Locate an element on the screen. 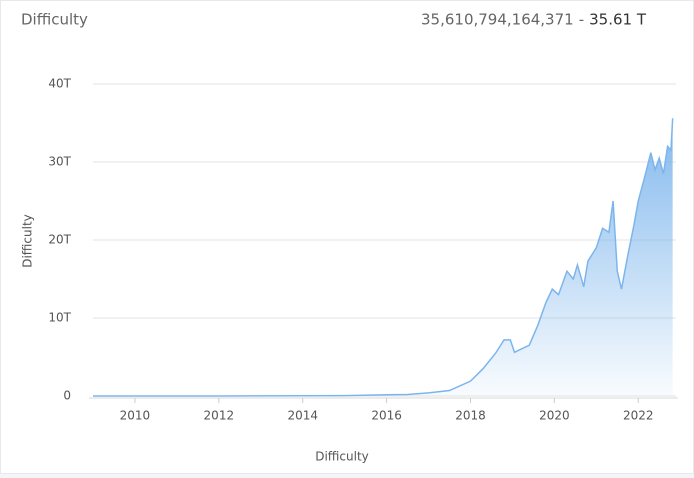 The width and height of the screenshot is (694, 478). header-title: Difficulty is located at coordinates (54, 20).